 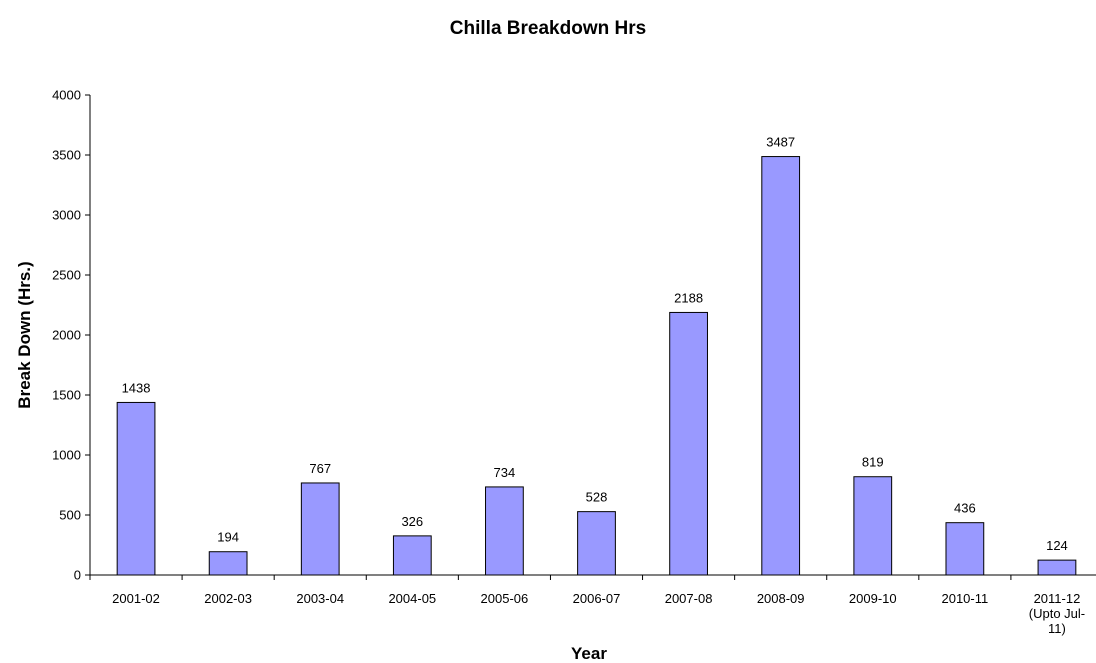 What do you see at coordinates (136, 598) in the screenshot?
I see `x-tick-label: 2001-02` at bounding box center [136, 598].